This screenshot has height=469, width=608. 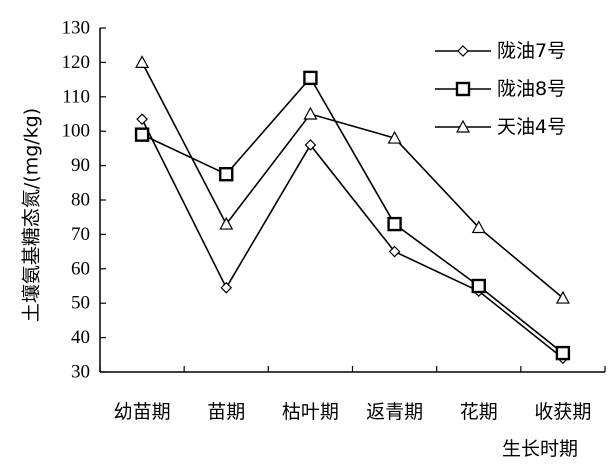 I want to click on y-tick-label: 50, so click(x=80, y=303).